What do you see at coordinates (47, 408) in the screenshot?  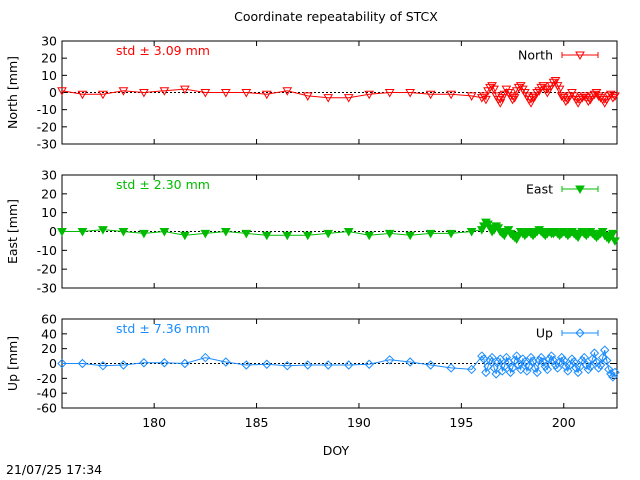 I see `y-tick-label: -60` at bounding box center [47, 408].